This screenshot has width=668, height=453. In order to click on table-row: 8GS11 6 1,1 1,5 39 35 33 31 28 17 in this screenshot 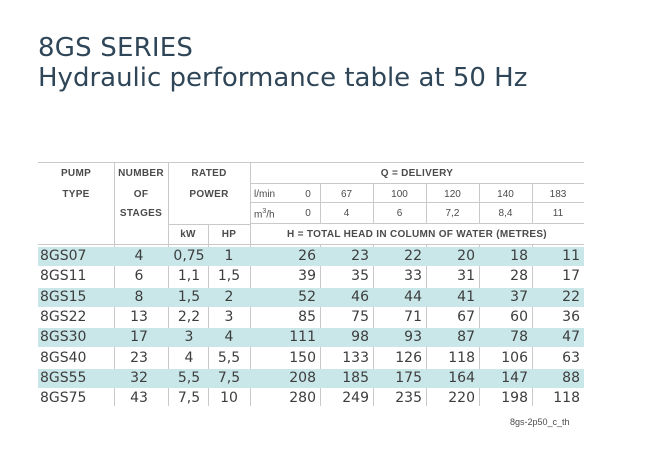, I will do `click(311, 276)`.